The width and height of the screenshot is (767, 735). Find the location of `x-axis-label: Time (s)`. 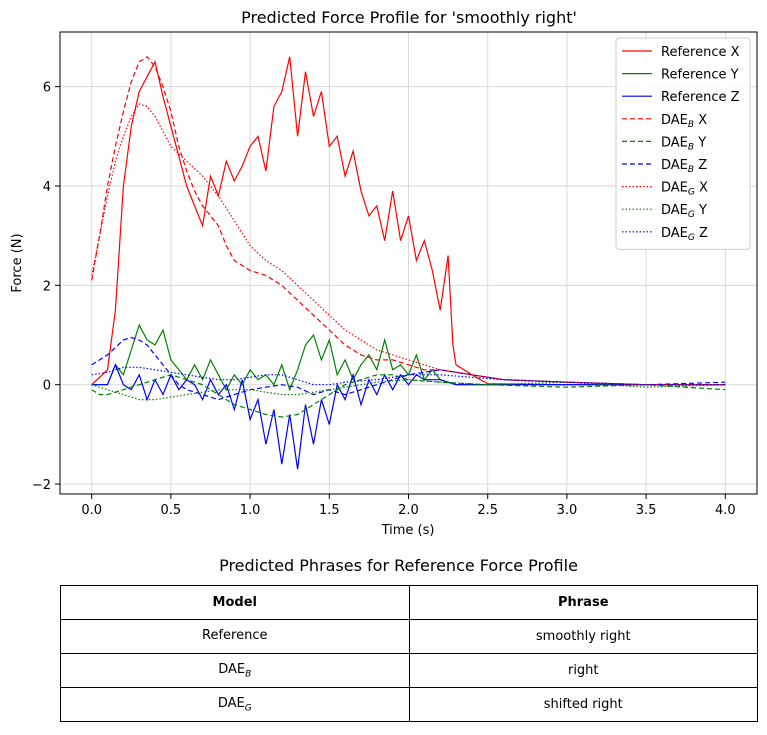

x-axis-label: Time (s) is located at coordinates (408, 530).